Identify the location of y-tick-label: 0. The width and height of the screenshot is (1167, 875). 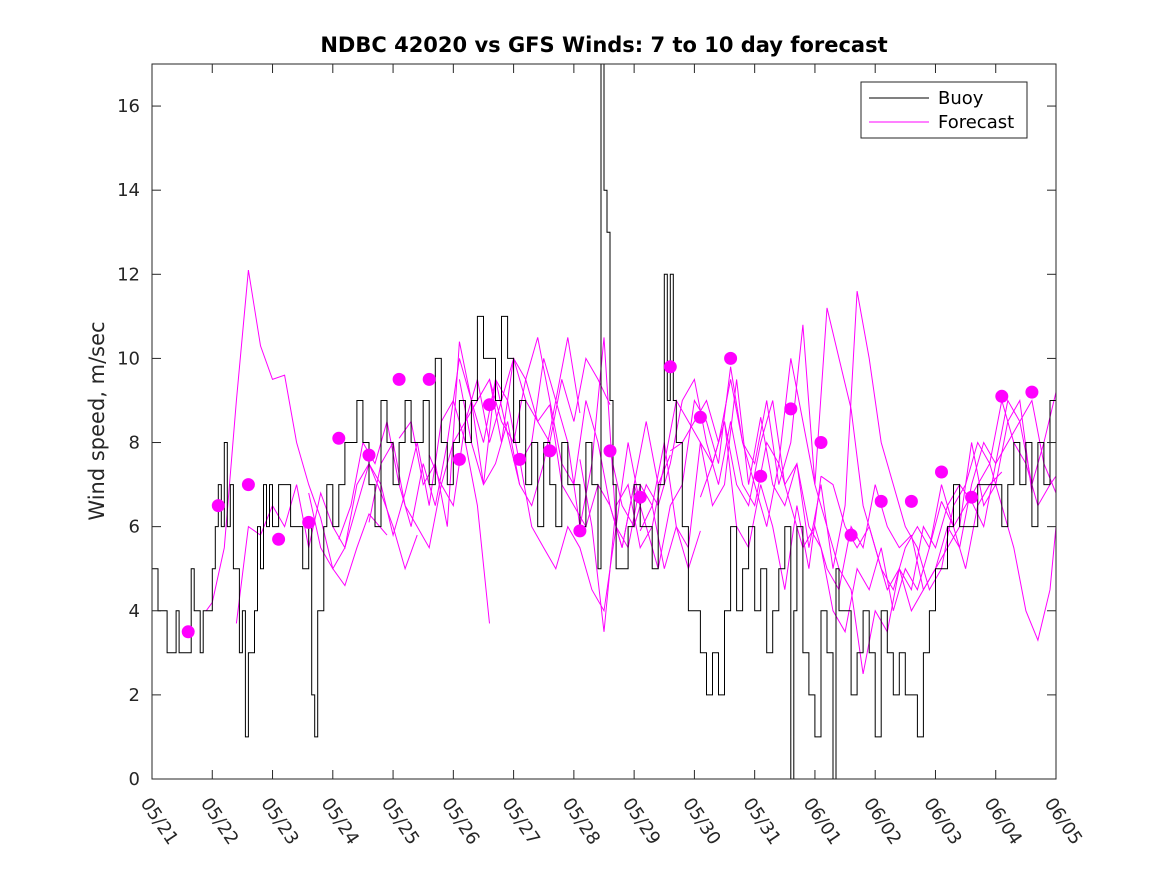
(134, 779).